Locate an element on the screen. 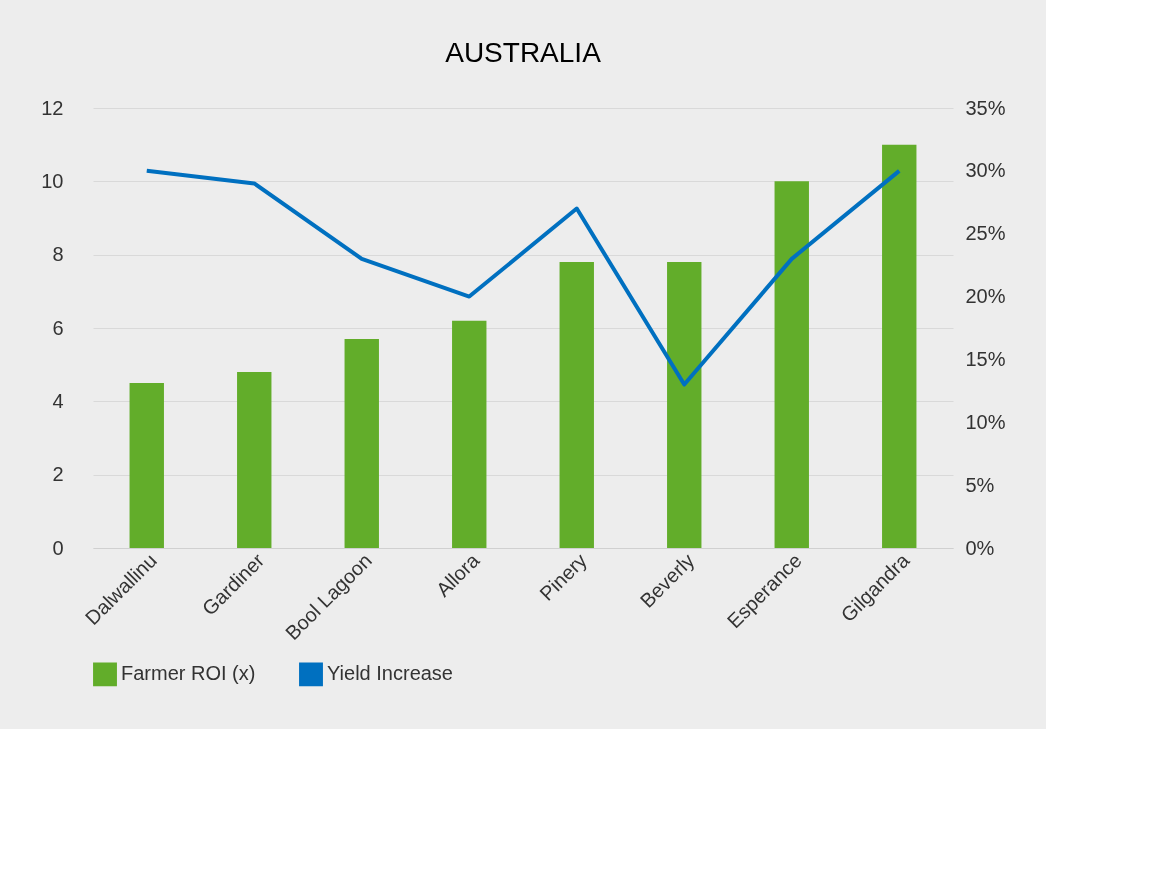 The image size is (1156, 874). y-tick-label: 0 is located at coordinates (58, 547).